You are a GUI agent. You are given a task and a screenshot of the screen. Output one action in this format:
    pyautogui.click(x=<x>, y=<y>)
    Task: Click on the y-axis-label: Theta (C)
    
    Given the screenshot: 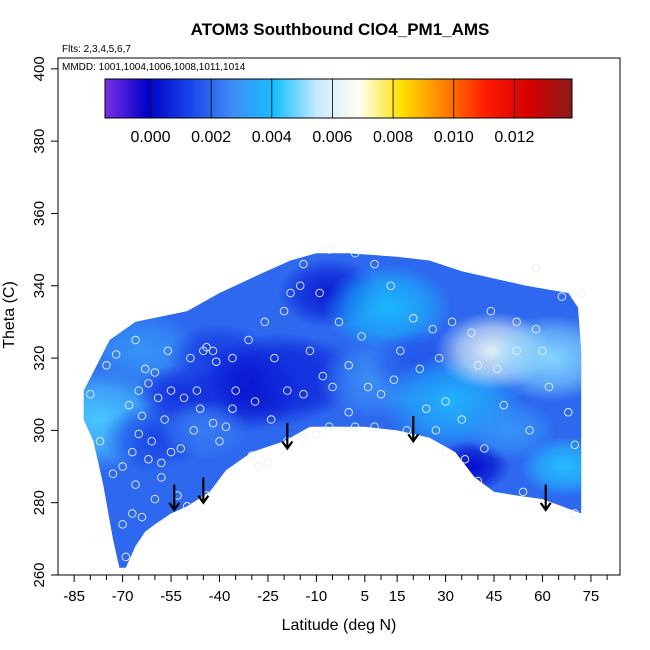 What is the action you would take?
    pyautogui.click(x=9, y=315)
    